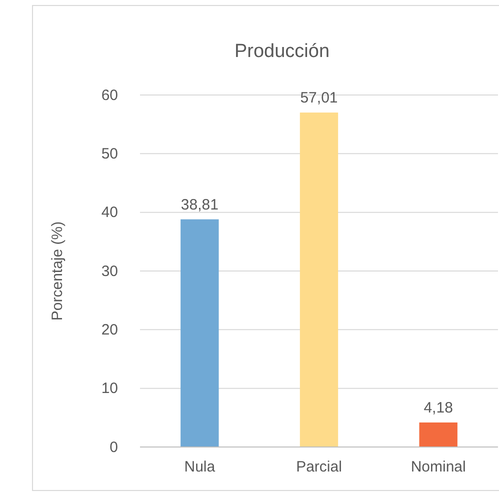 This screenshot has height=497, width=499. I want to click on y-axis-title: Porcentaje (%), so click(57, 271).